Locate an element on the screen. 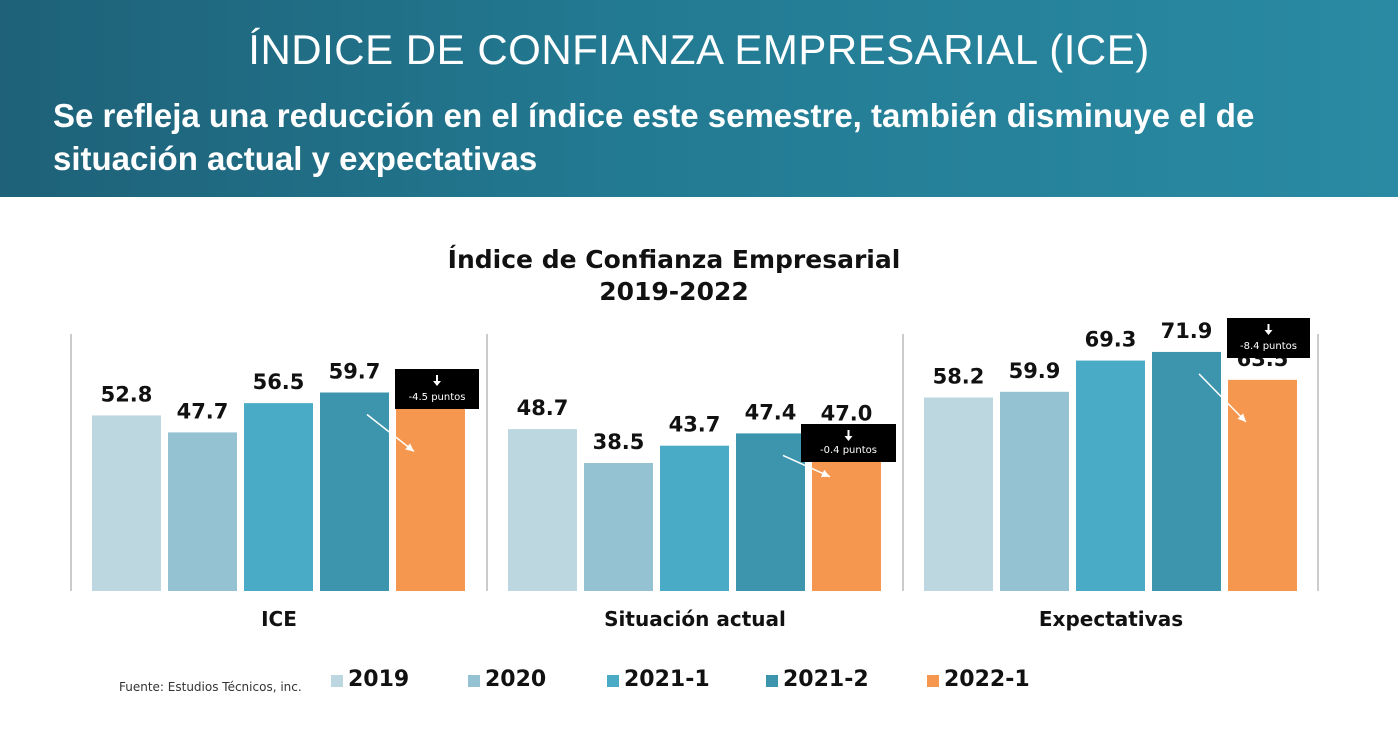  chart-title-line2: 2019-2022 is located at coordinates (674, 291).